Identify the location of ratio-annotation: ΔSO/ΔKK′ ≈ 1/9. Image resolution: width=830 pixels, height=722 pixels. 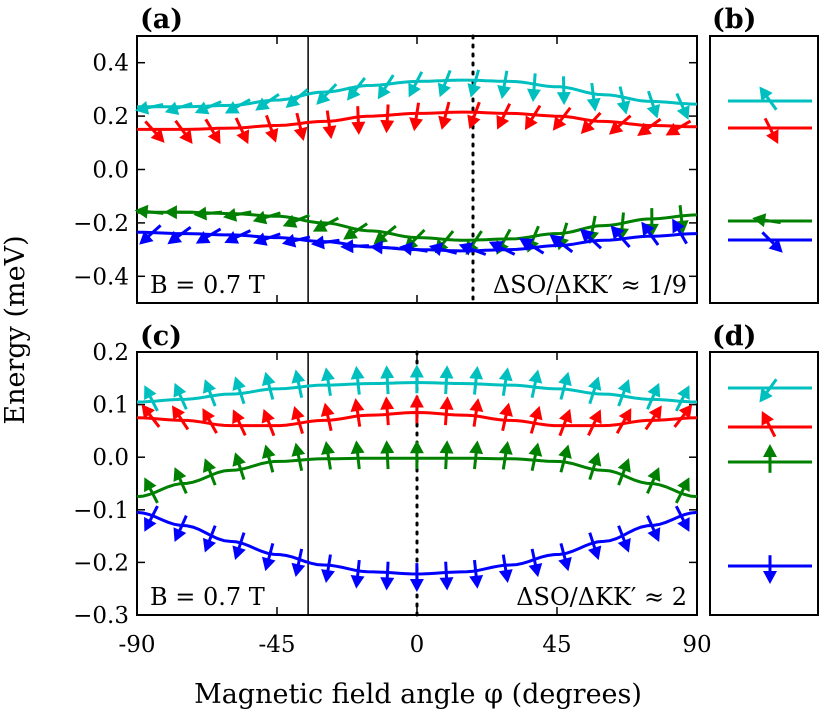
(590, 285).